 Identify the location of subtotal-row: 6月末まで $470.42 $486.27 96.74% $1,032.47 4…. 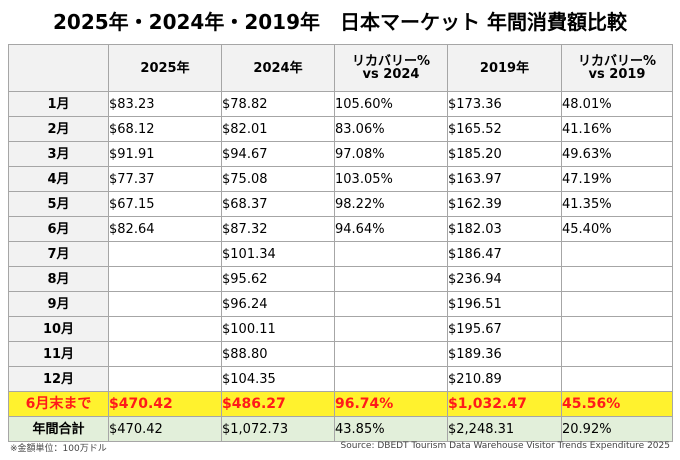
(340, 404).